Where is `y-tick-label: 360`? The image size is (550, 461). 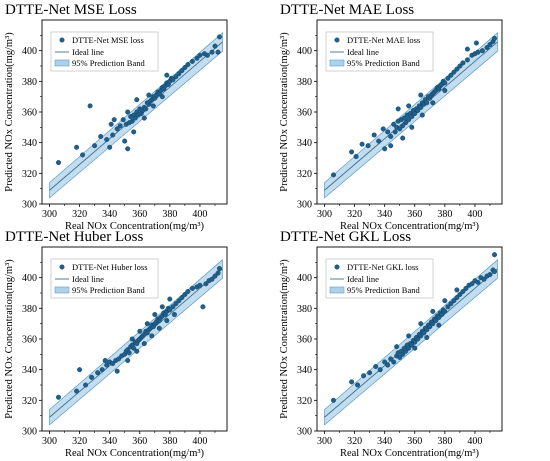
y-tick-label: 360 is located at coordinates (29, 340).